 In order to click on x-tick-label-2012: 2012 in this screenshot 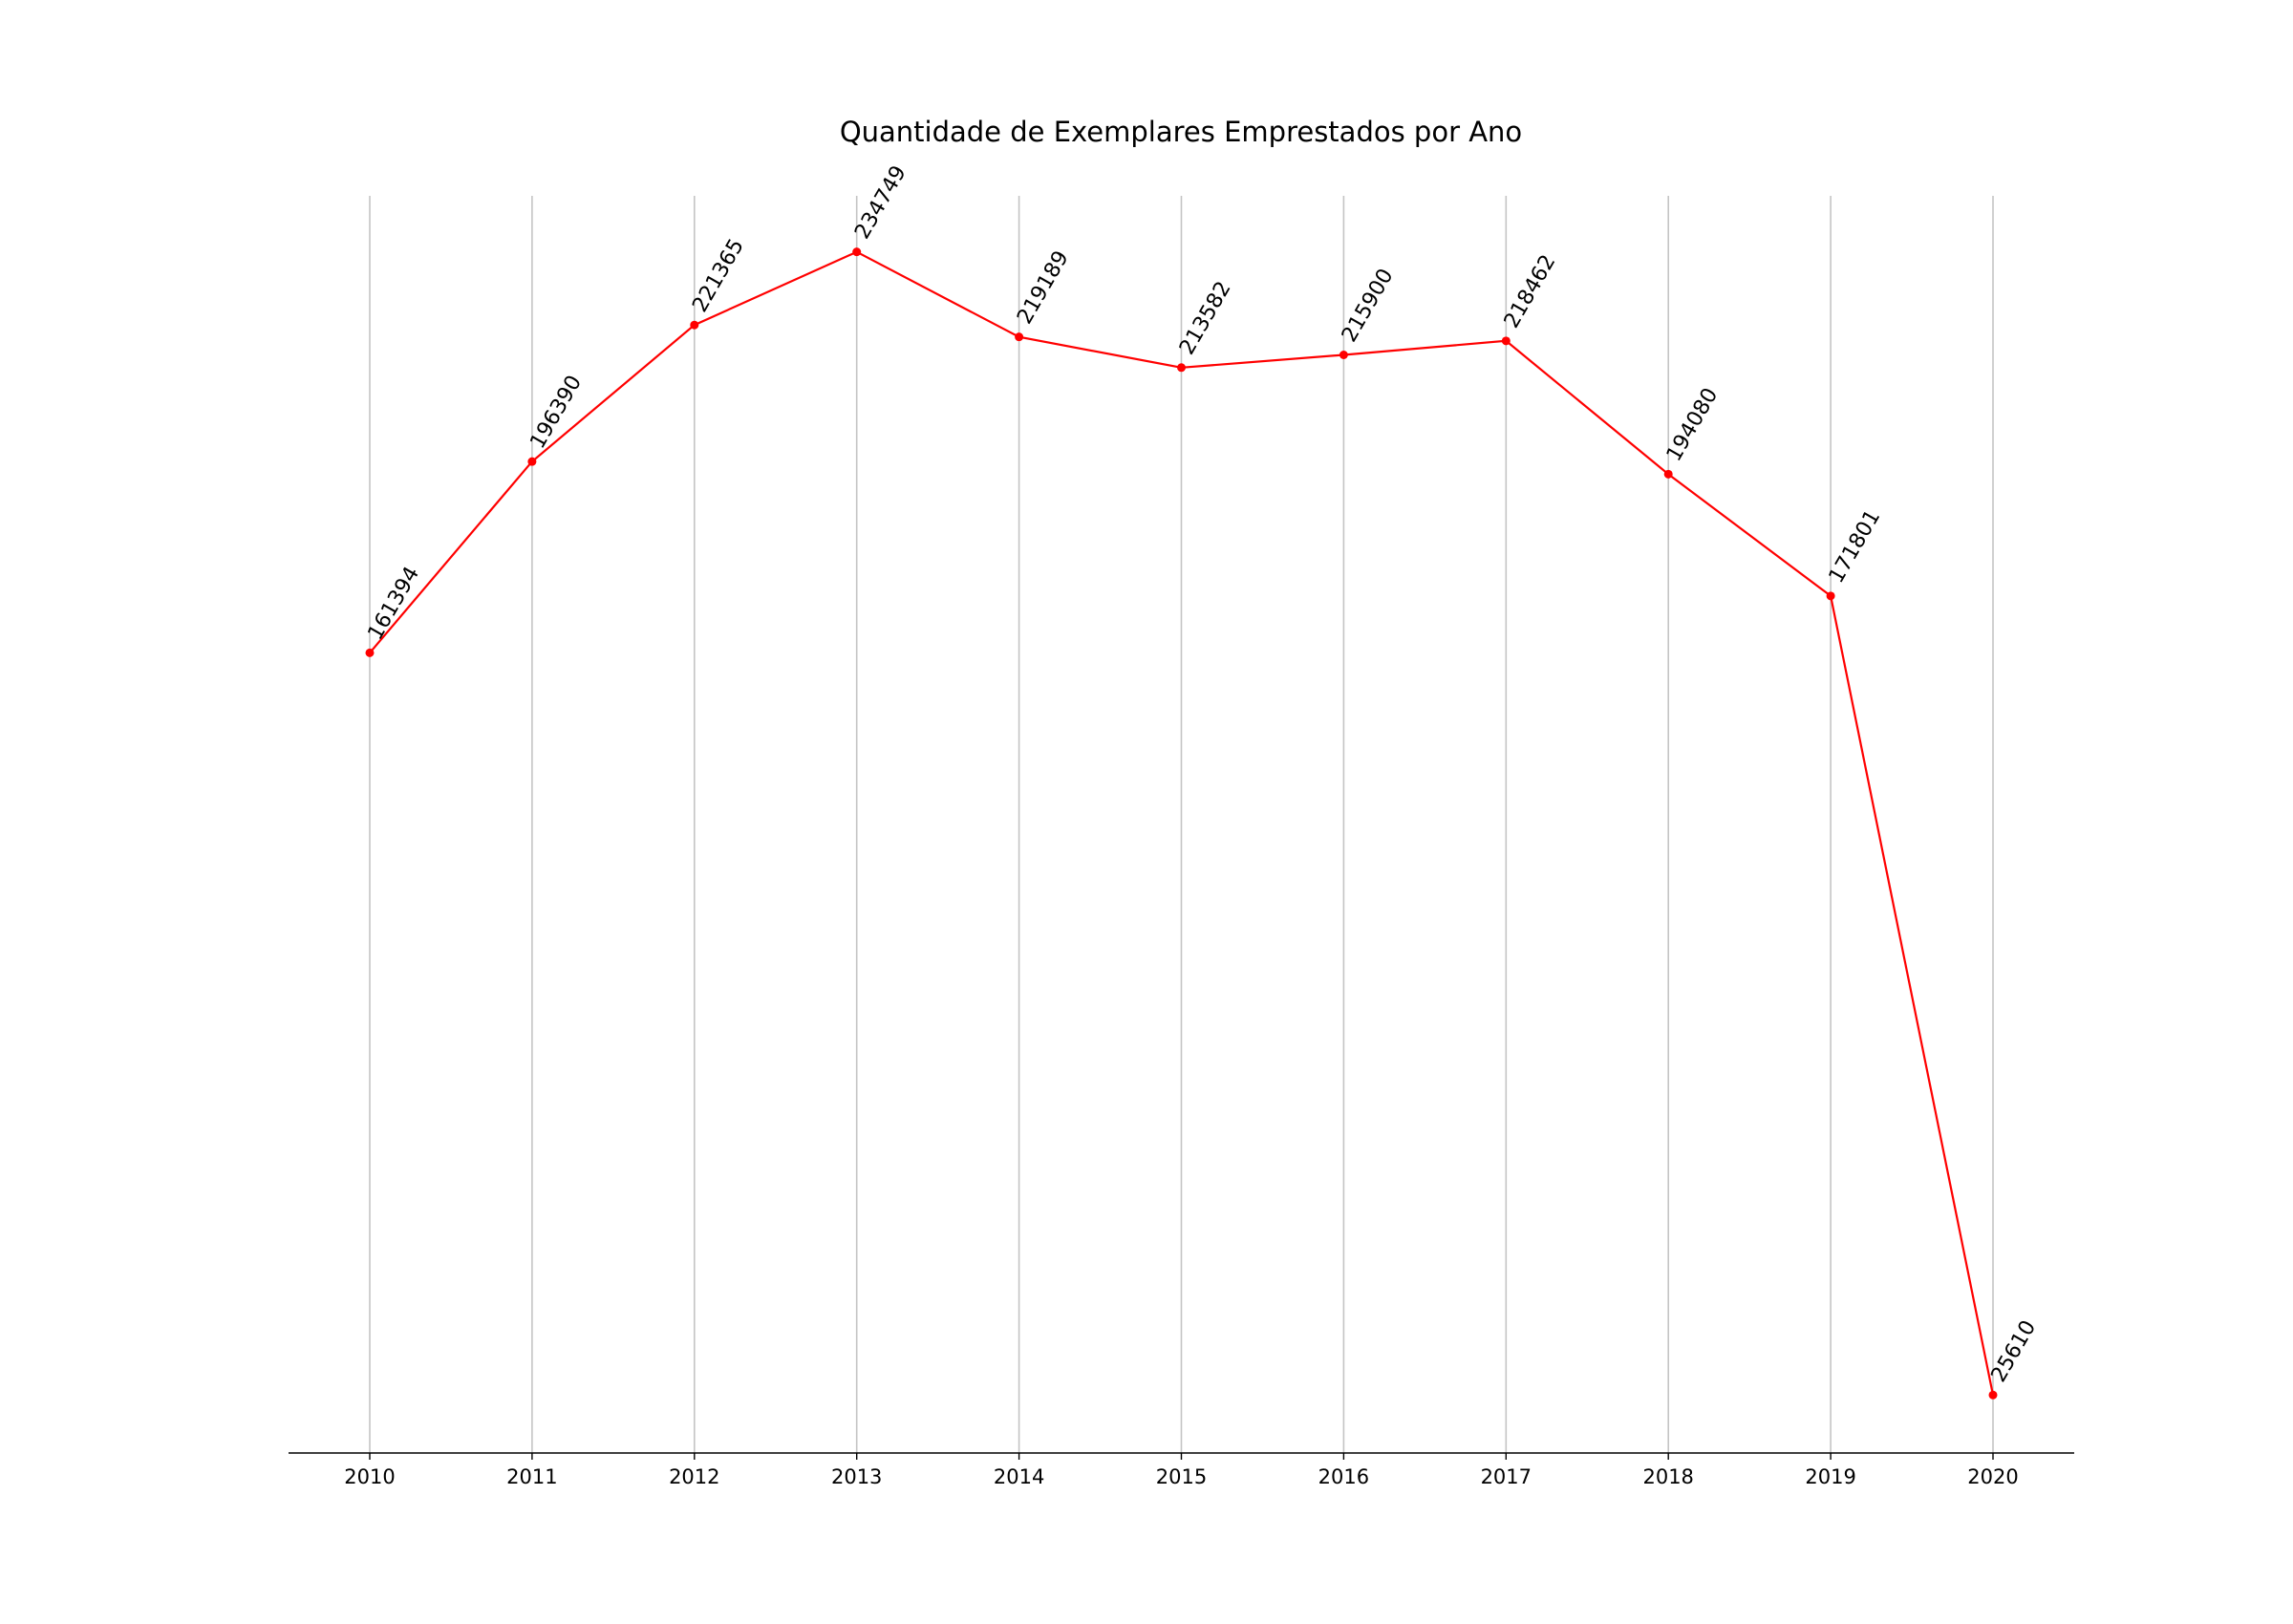, I will do `click(694, 1477)`.